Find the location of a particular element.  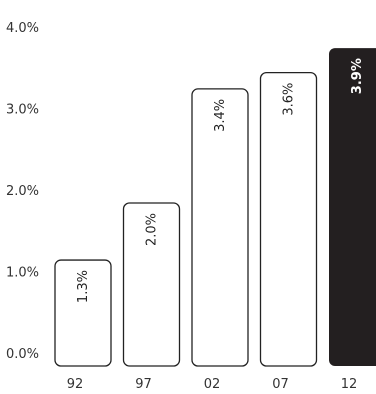

y-tick-label: 1.0% is located at coordinates (22, 273).